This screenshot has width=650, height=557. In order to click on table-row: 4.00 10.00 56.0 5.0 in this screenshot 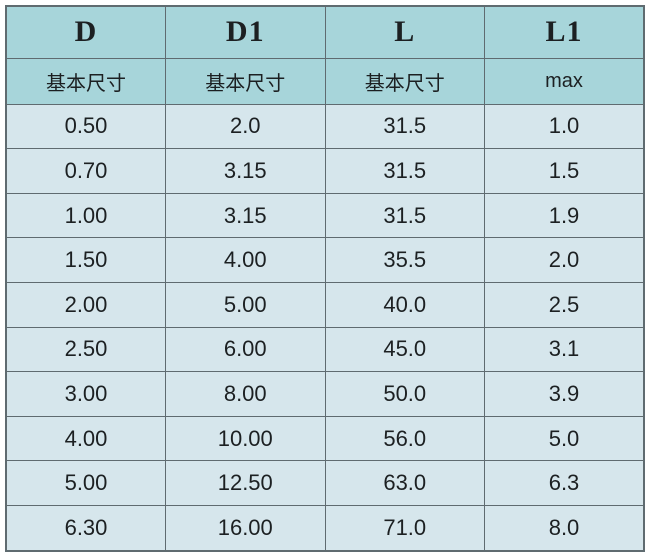, I will do `click(325, 438)`.